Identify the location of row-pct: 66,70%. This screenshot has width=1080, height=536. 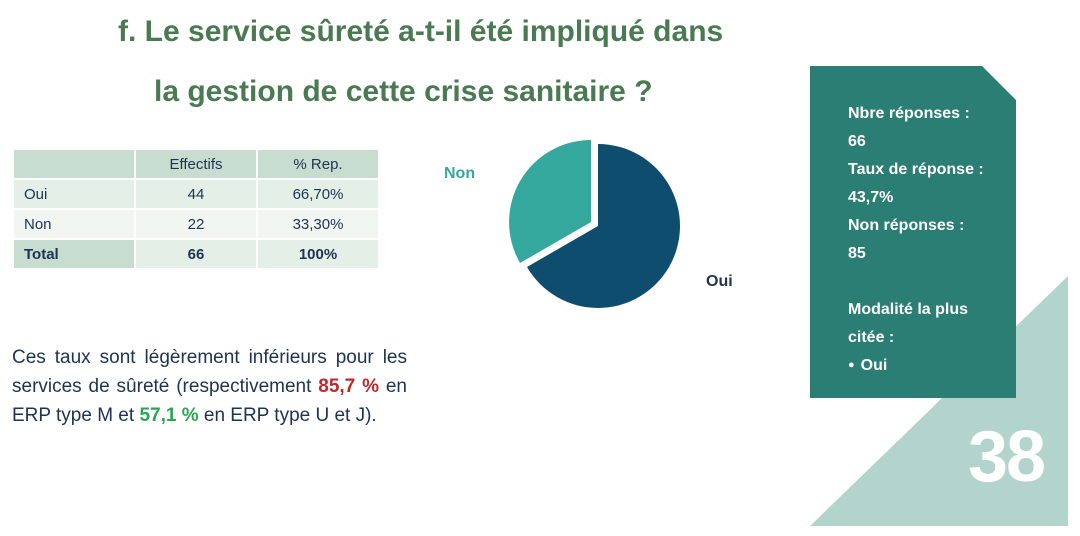
(318, 194).